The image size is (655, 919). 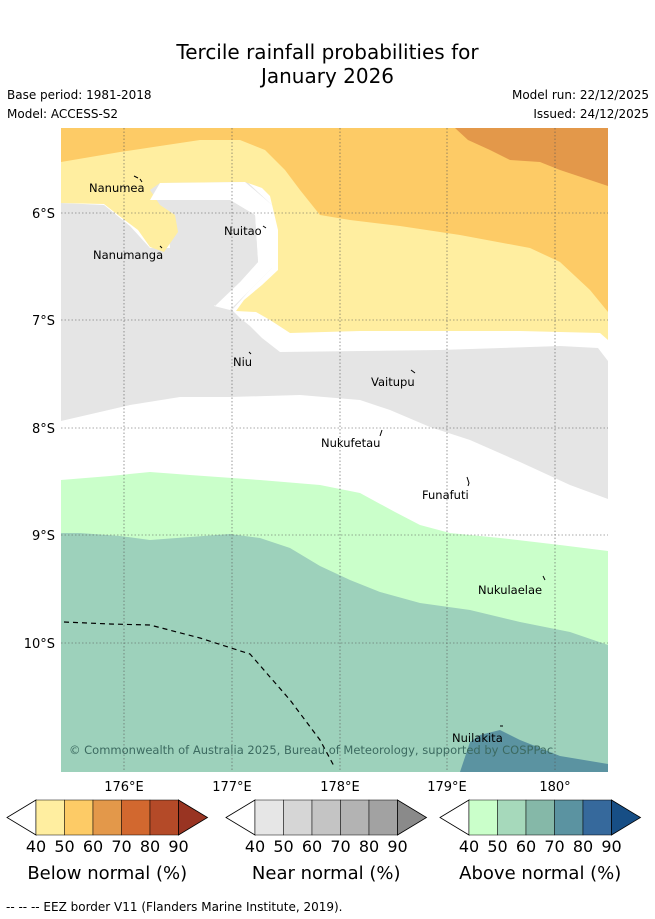 What do you see at coordinates (243, 231) in the screenshot?
I see `place-label: Nuitao` at bounding box center [243, 231].